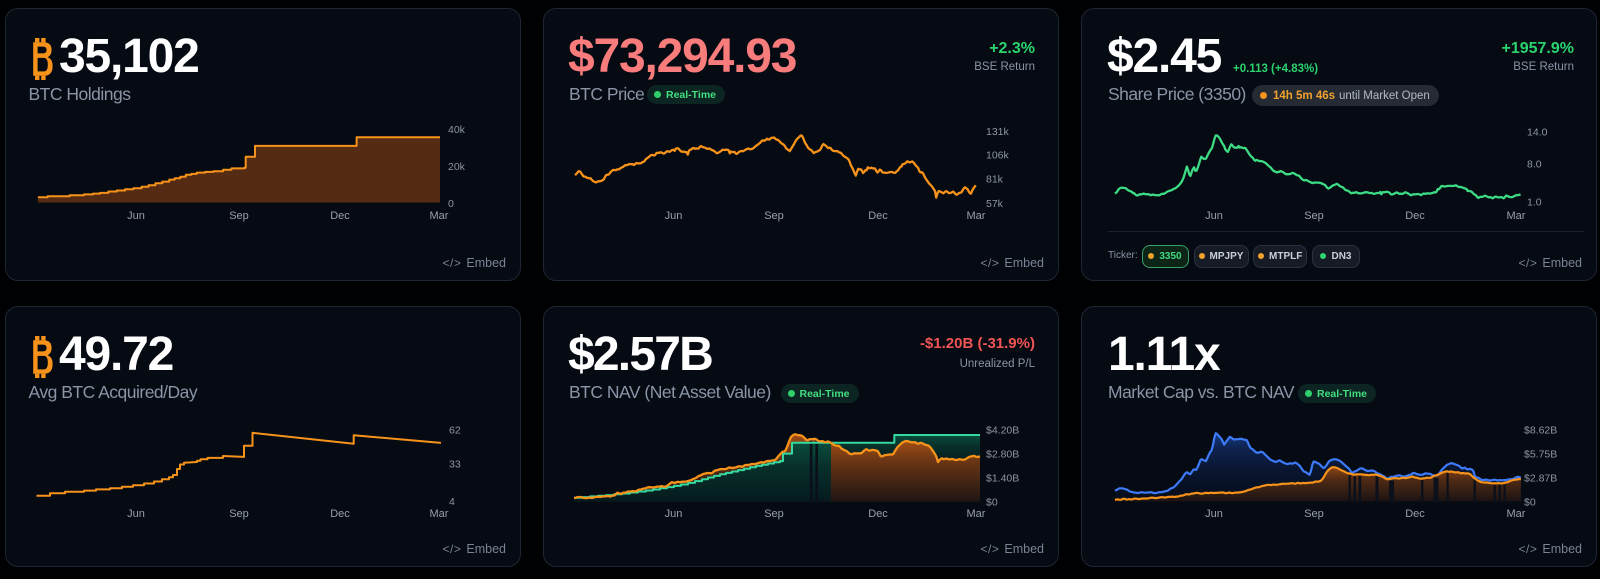 The width and height of the screenshot is (1600, 579). Describe the element at coordinates (1540, 479) in the screenshot. I see `svg-text: $2.87B` at that location.